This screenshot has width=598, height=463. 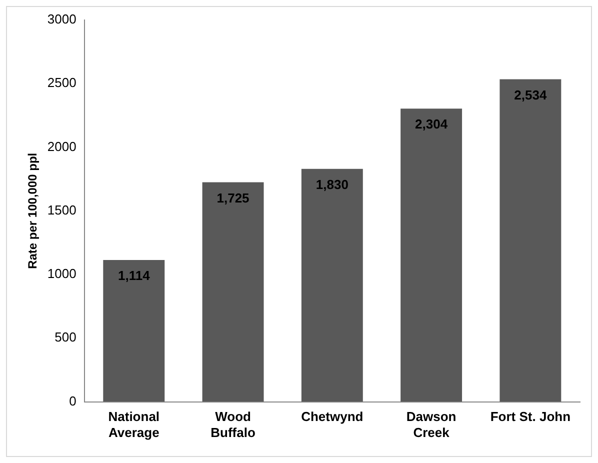 I want to click on y-tick-label: 1000, so click(x=61, y=274).